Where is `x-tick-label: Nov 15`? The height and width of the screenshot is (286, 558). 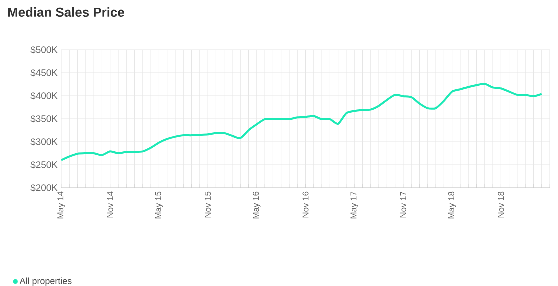 x-tick-label: Nov 15 is located at coordinates (208, 205).